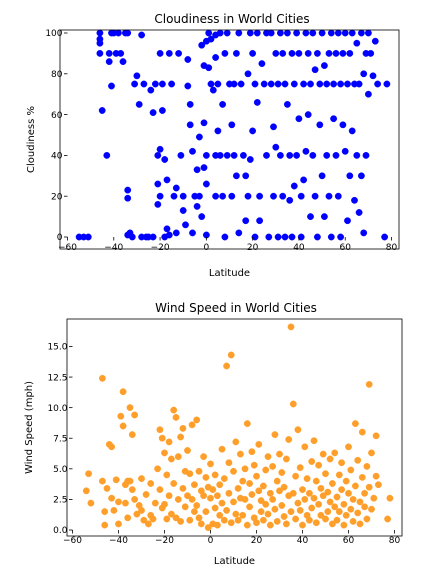 This screenshot has height=576, width=436. I want to click on c2-x-tick-label: 0, so click(211, 541).